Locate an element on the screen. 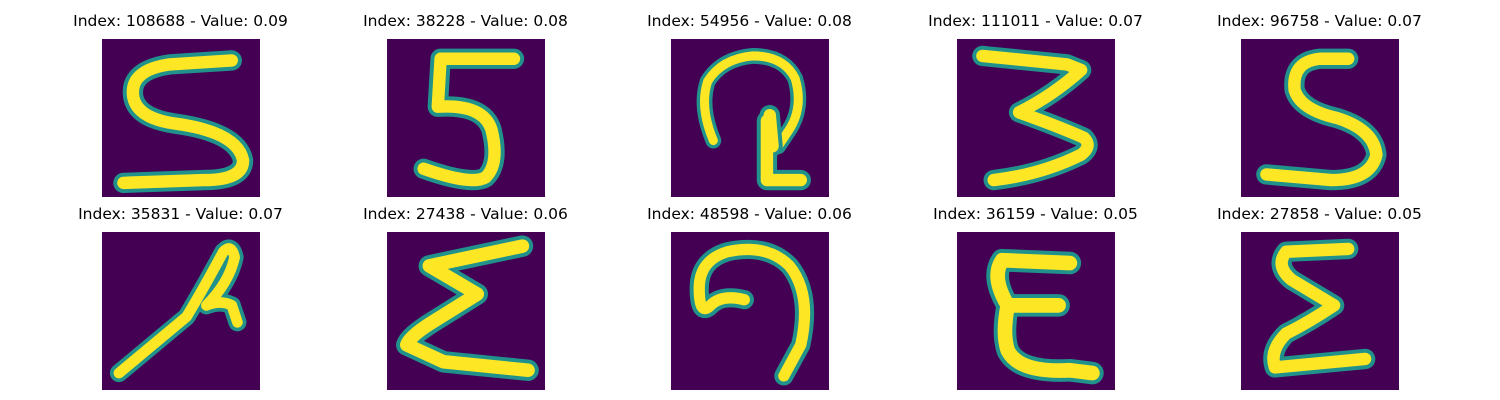  digit-image-e is located at coordinates (1035, 311).